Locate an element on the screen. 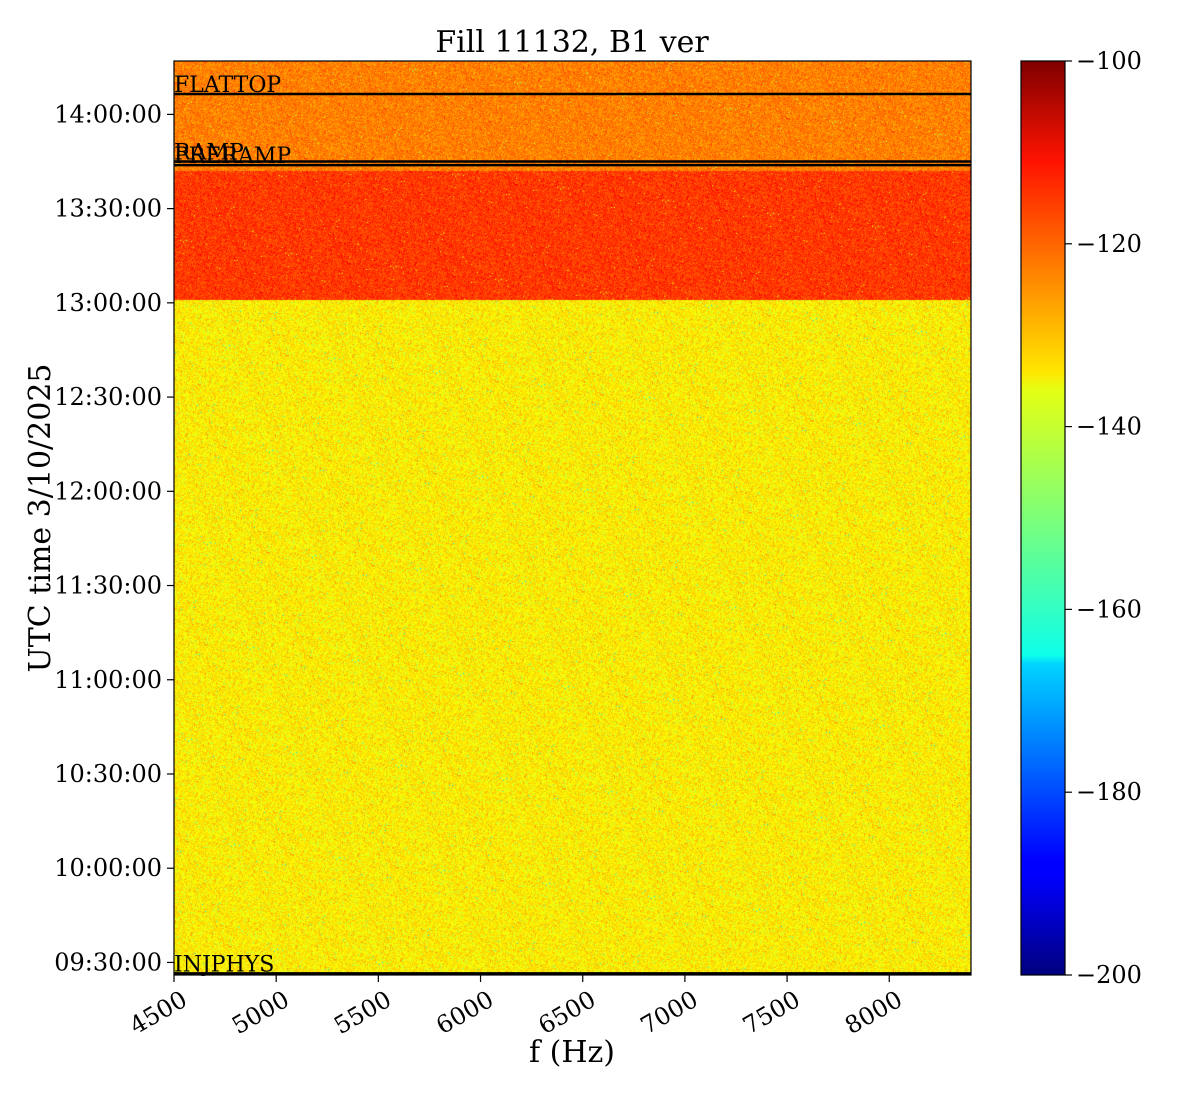 The width and height of the screenshot is (1200, 1100). x-tick-label: 4500 is located at coordinates (158, 1012).